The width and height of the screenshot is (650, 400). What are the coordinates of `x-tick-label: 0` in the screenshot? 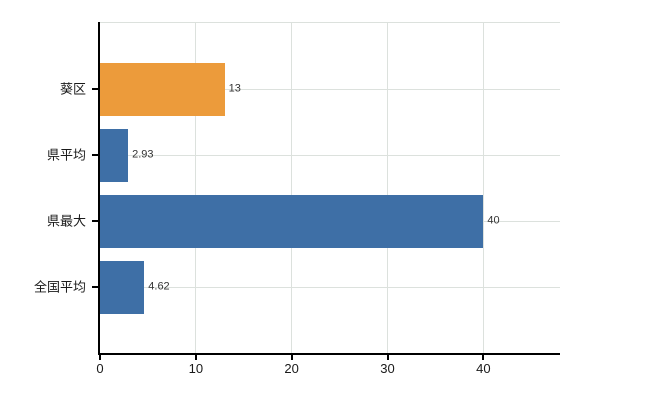 It's located at (100, 368).